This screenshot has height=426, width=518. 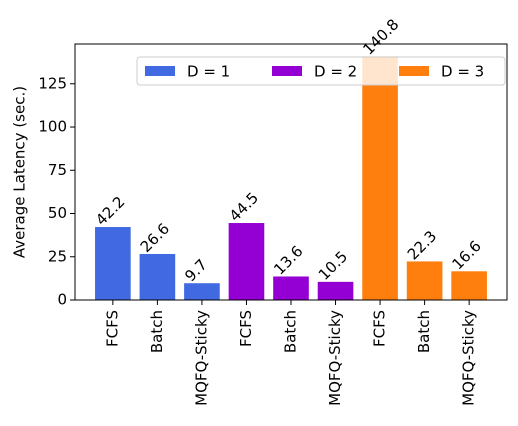 What do you see at coordinates (57, 170) in the screenshot?
I see `y-tick-label: 75` at bounding box center [57, 170].